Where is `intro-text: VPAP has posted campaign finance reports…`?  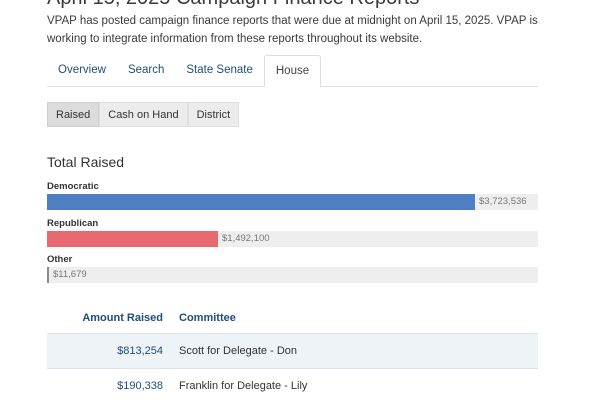
intro-text: VPAP has posted campaign finance reports… is located at coordinates (297, 30).